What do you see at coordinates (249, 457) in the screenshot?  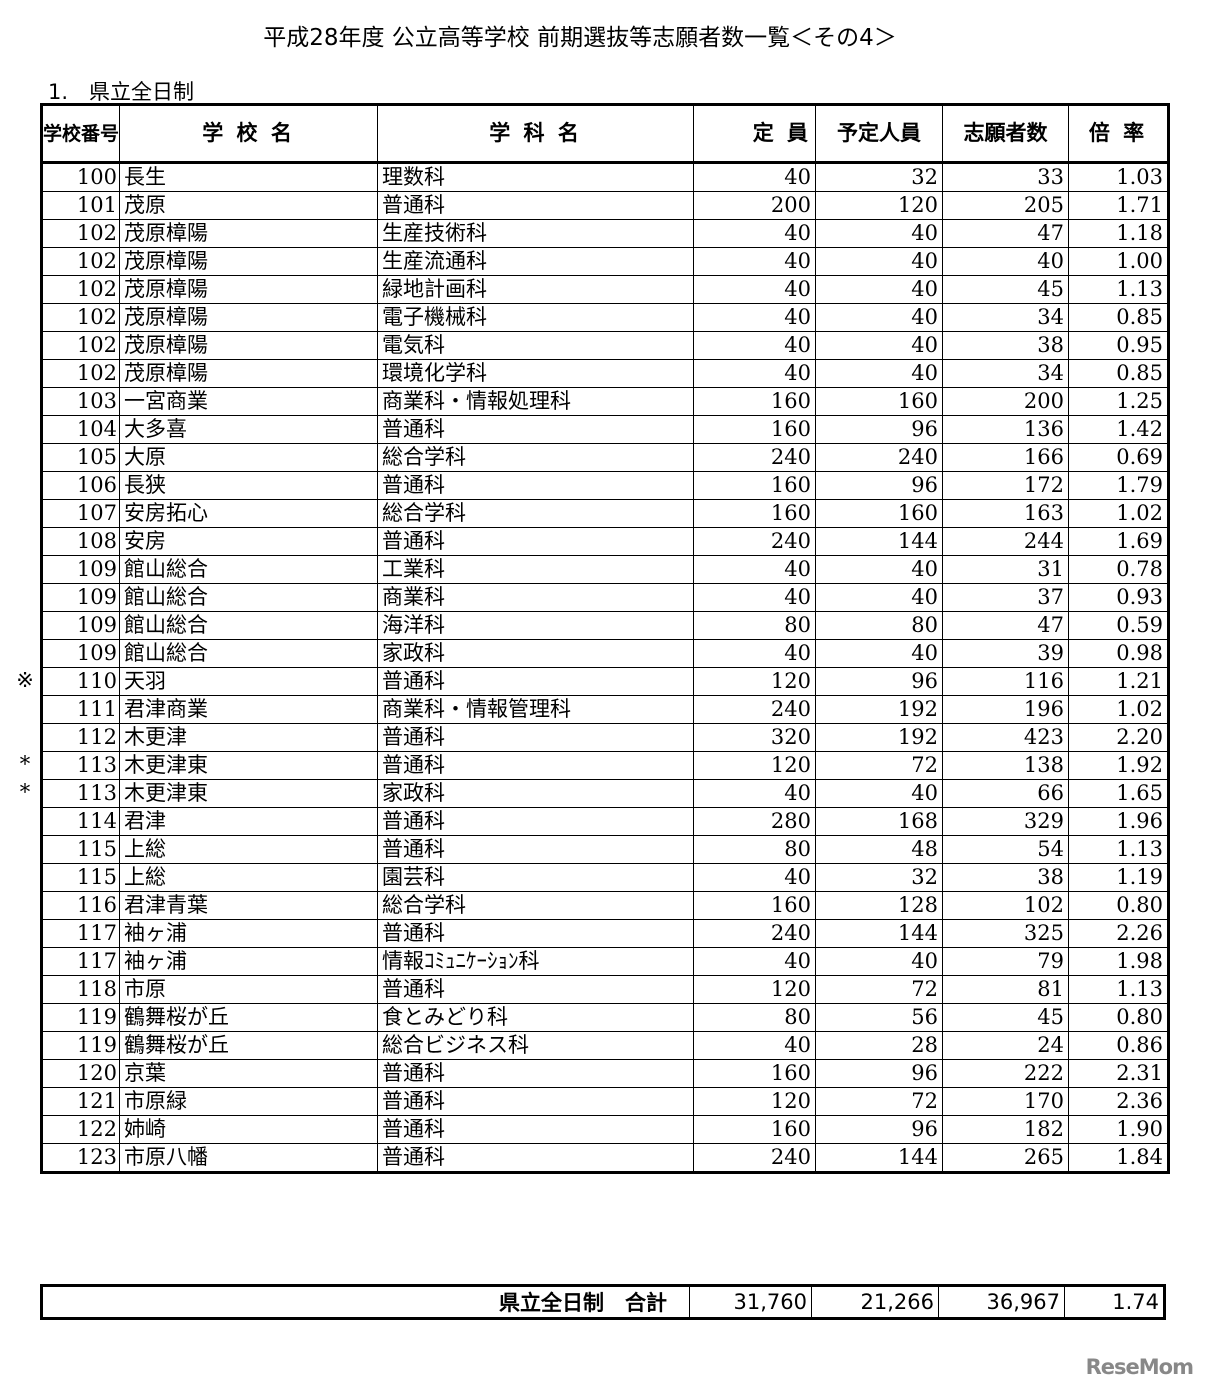 I see `cell-school-name: 大原` at bounding box center [249, 457].